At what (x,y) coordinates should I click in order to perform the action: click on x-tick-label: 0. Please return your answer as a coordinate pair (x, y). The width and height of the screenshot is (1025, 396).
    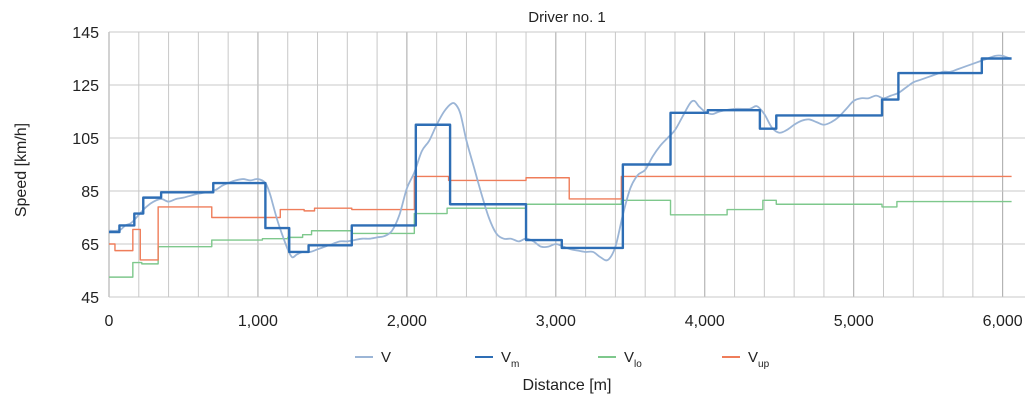
    Looking at the image, I should click on (109, 321).